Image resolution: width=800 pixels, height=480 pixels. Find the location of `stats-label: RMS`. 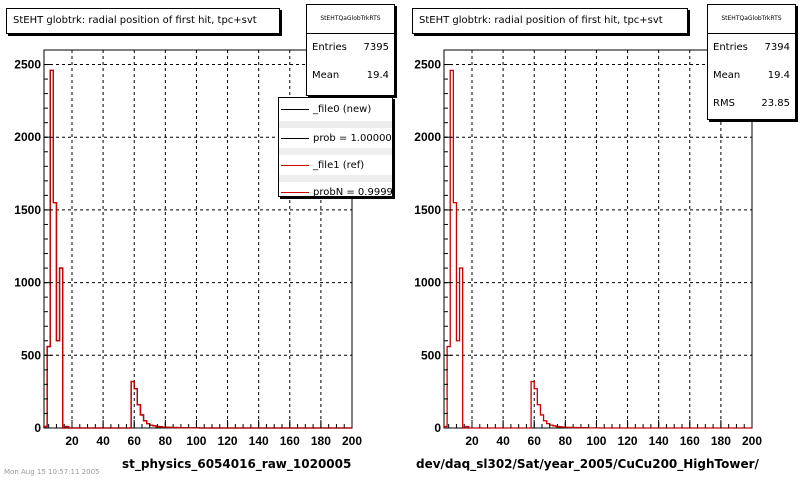

stats-label: RMS is located at coordinates (724, 103).